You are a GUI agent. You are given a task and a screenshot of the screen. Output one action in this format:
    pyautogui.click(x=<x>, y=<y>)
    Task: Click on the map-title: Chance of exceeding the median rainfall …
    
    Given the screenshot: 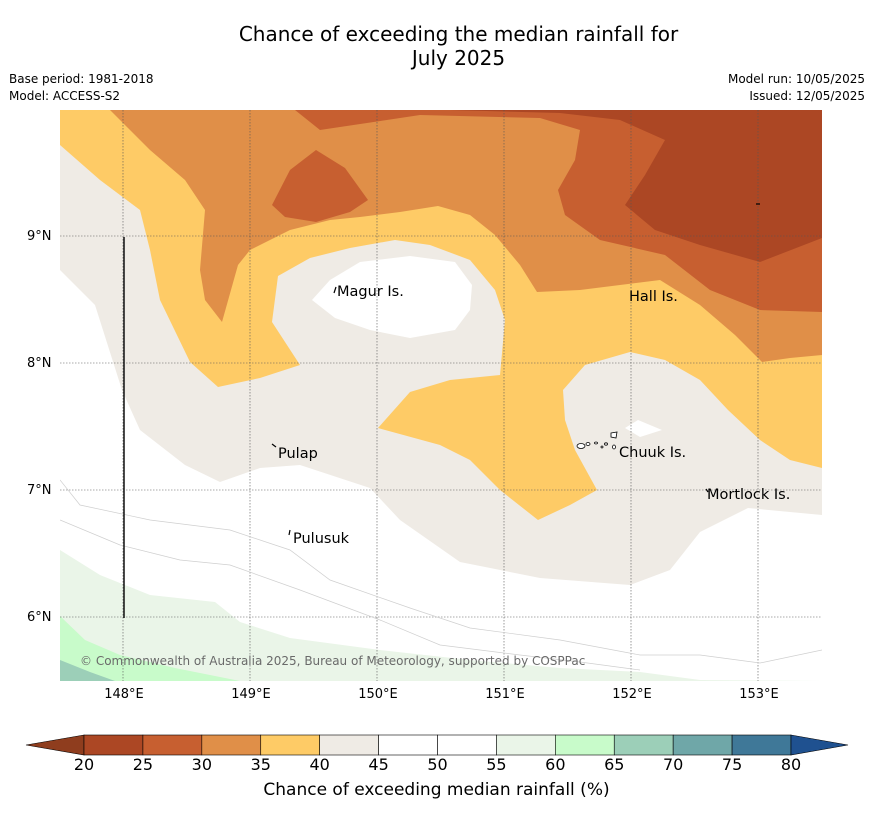 What is the action you would take?
    pyautogui.click(x=436, y=46)
    